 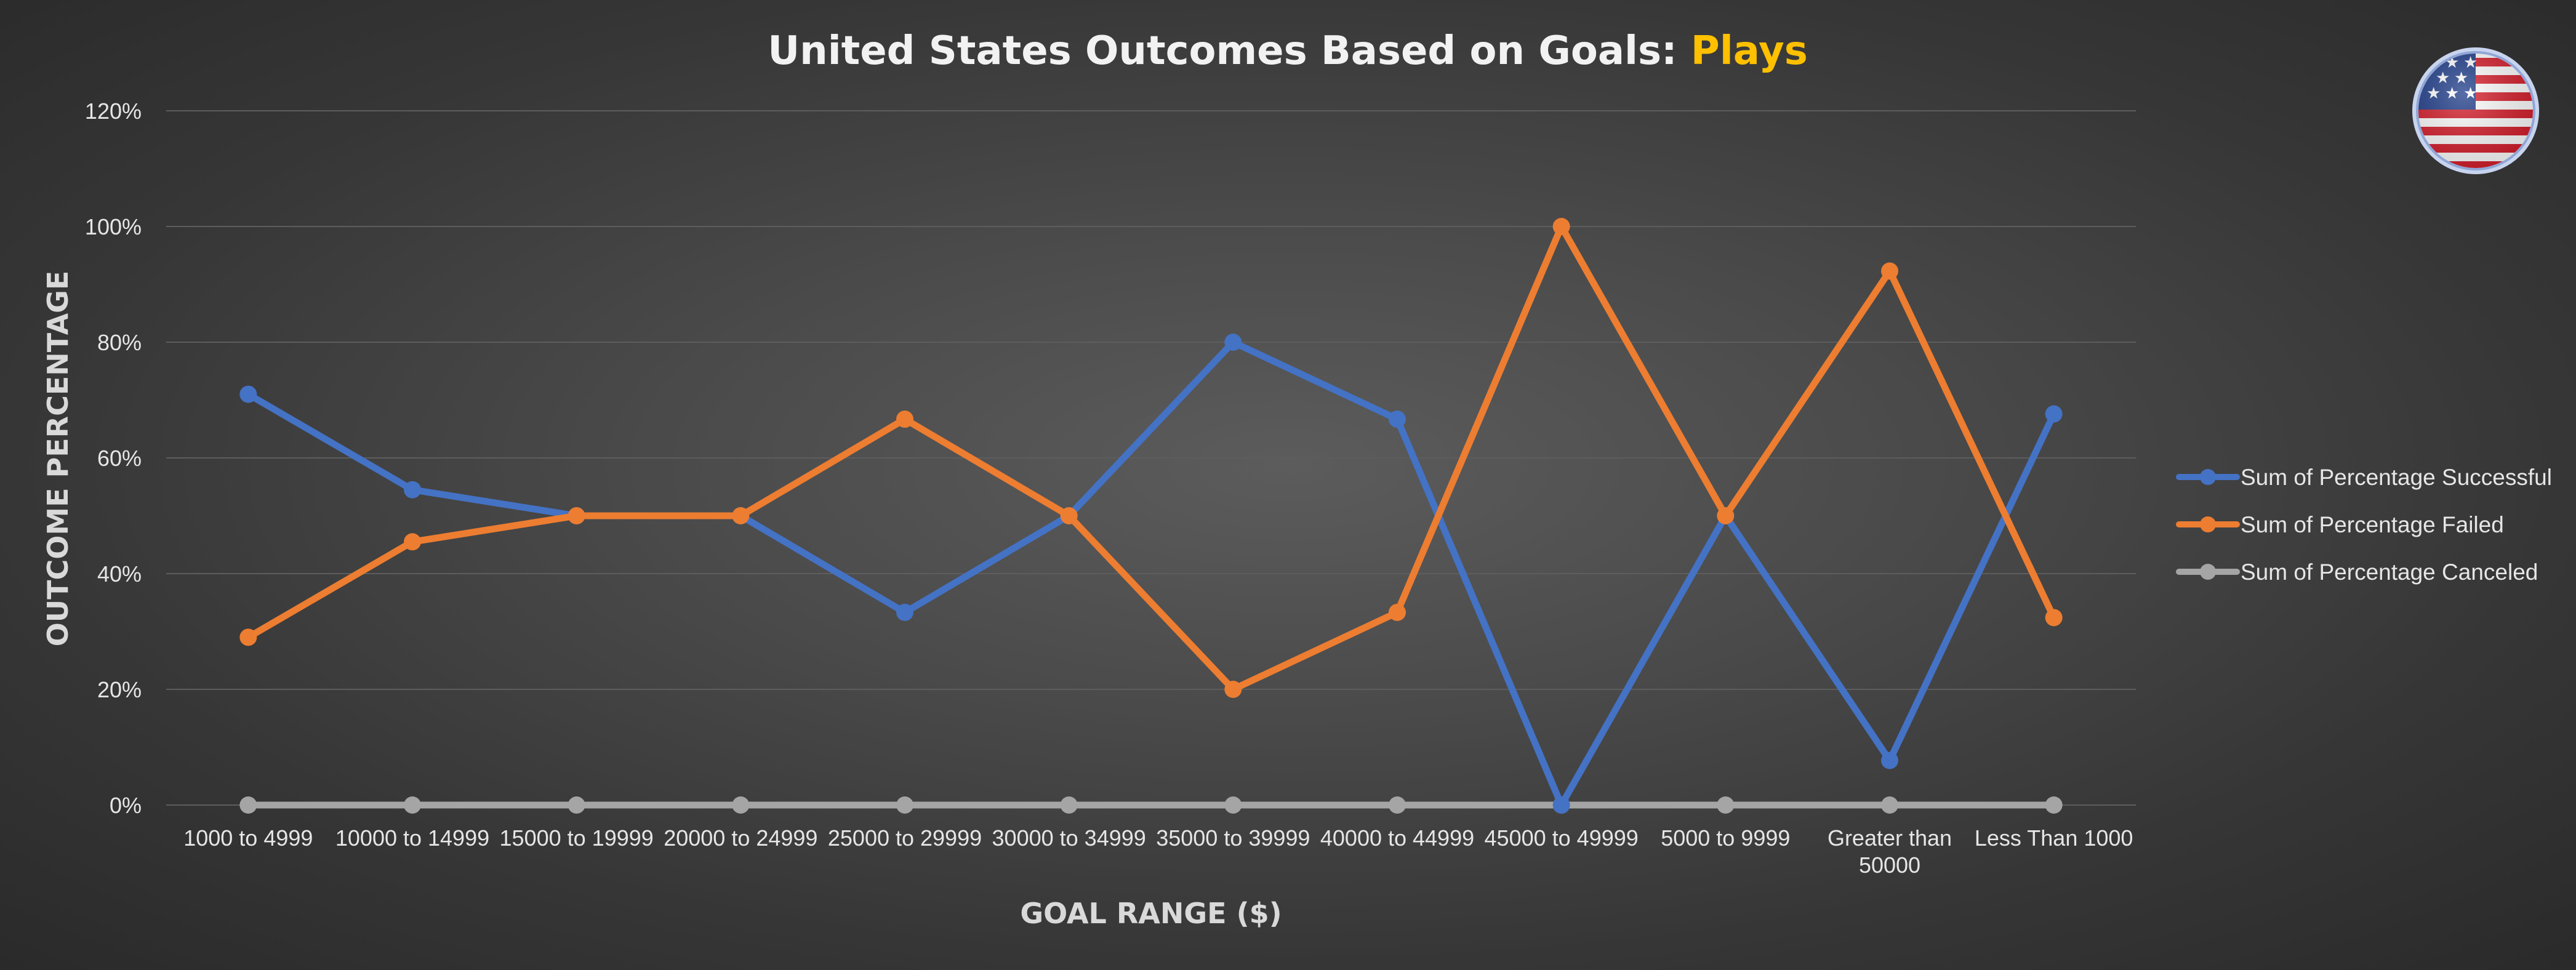 What do you see at coordinates (412, 838) in the screenshot?
I see `x-tick-label: 10000 to 14999` at bounding box center [412, 838].